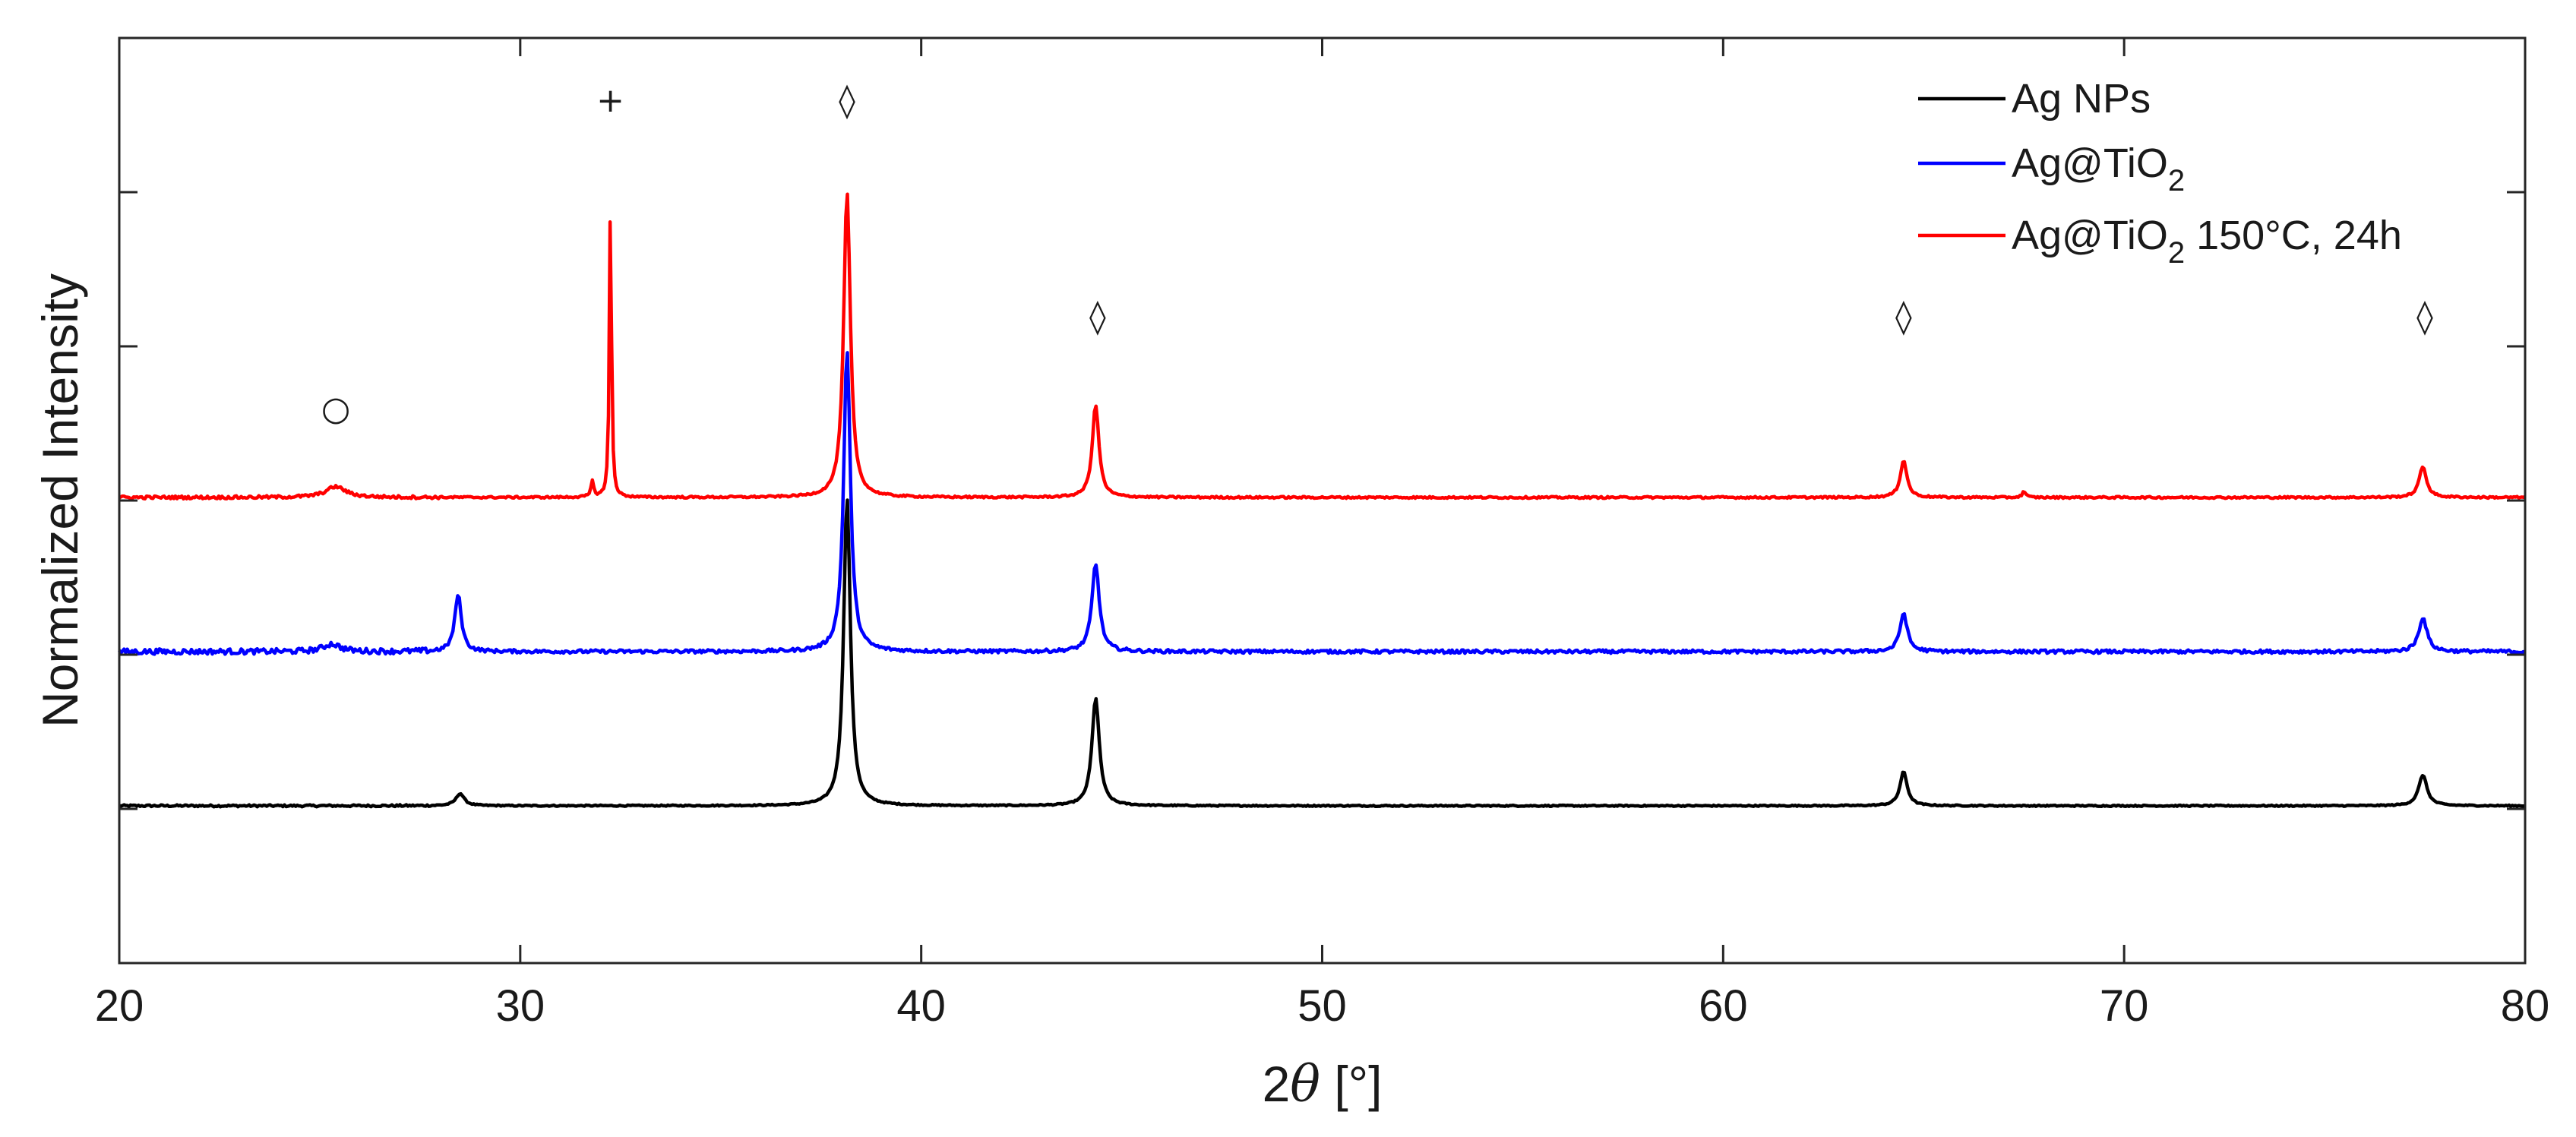 Image resolution: width=2576 pixels, height=1137 pixels. What do you see at coordinates (335, 409) in the screenshot?
I see `peak-marker: ○` at bounding box center [335, 409].